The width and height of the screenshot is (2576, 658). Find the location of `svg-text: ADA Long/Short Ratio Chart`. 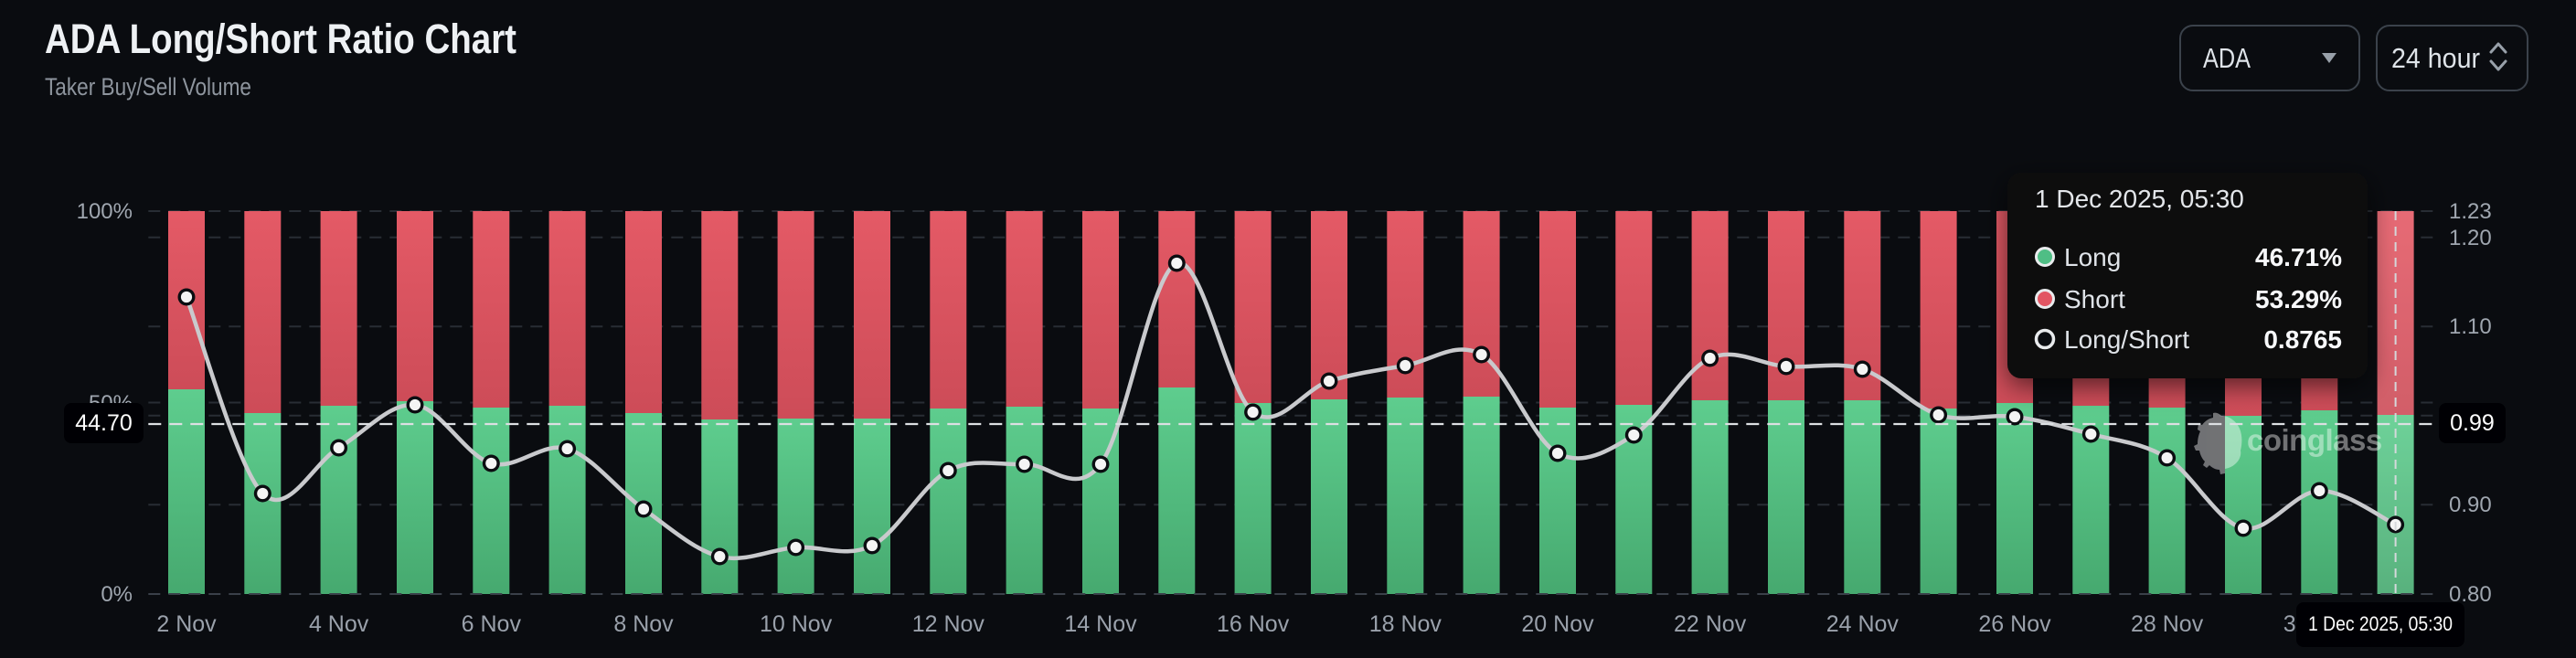

svg-text: ADA Long/Short Ratio Chart is located at coordinates (280, 39).